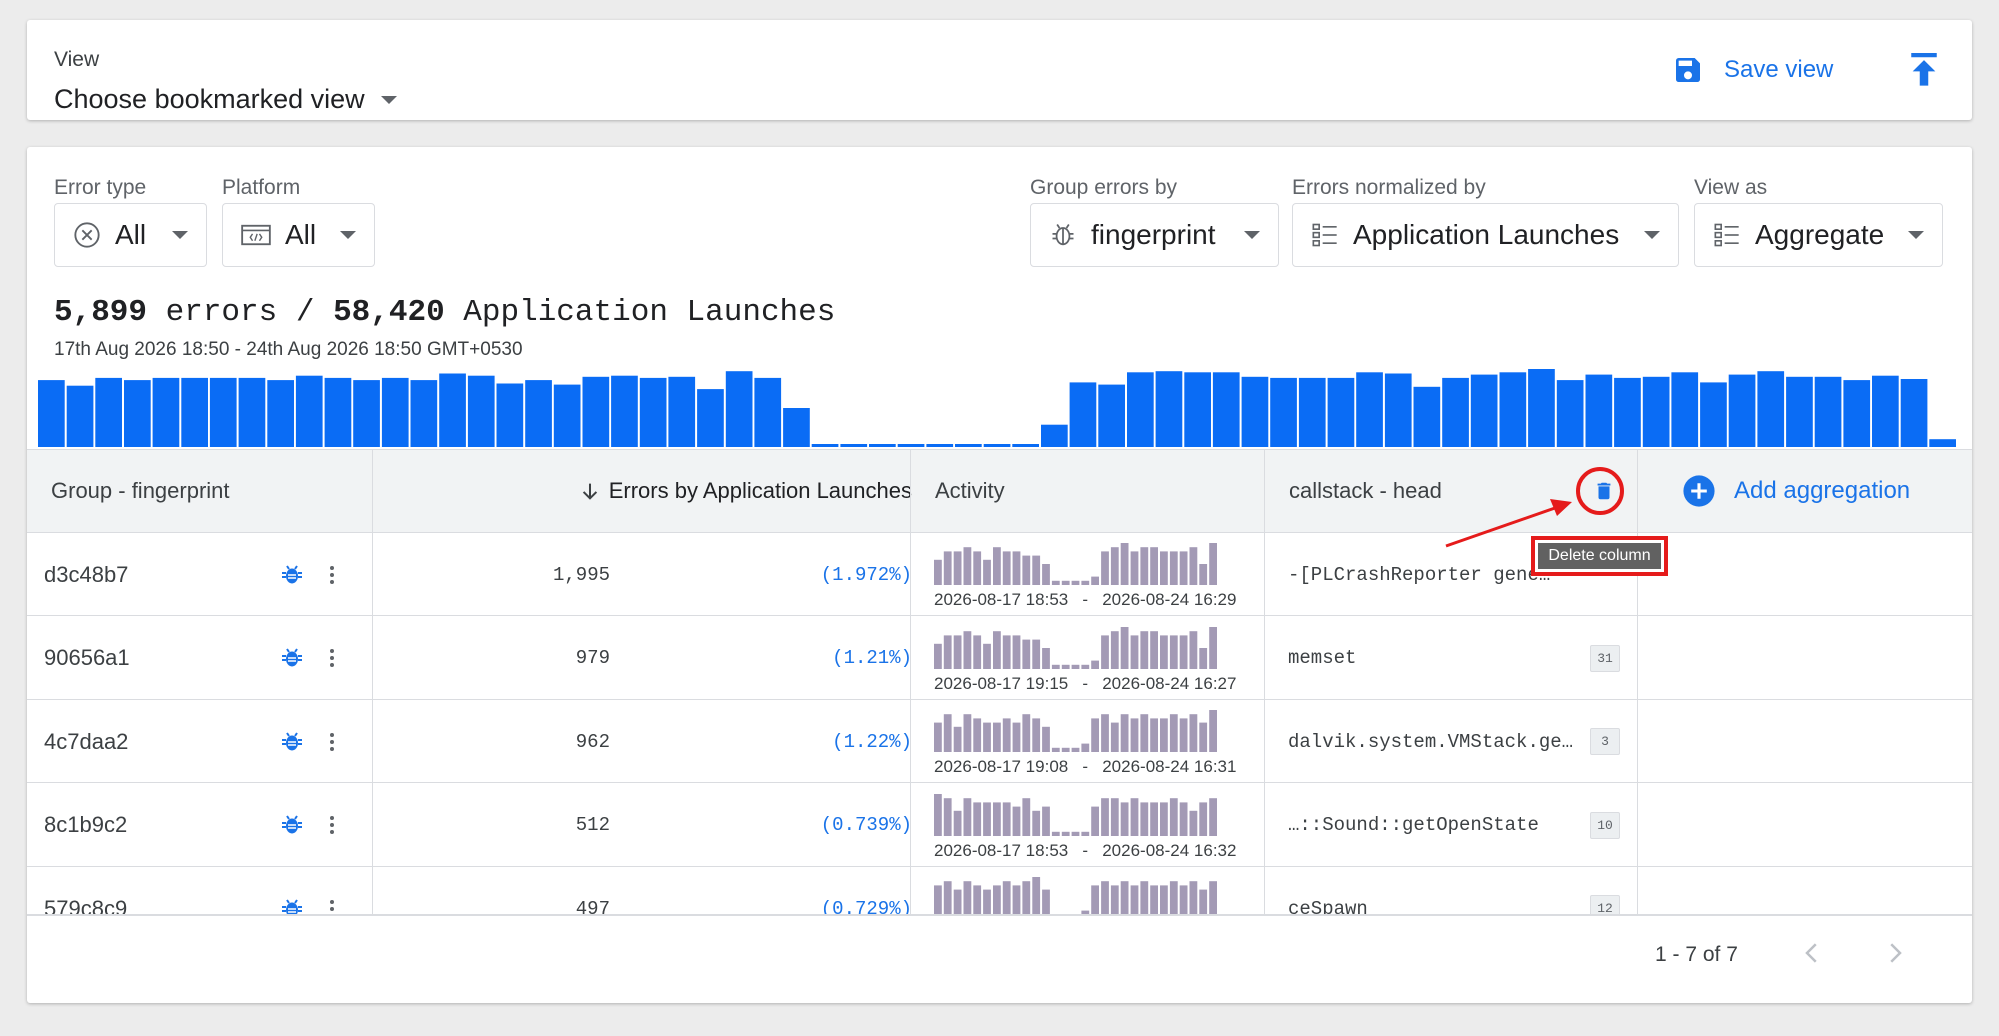 The height and width of the screenshot is (1036, 1999). I want to click on more-vert-icon, so click(332, 825).